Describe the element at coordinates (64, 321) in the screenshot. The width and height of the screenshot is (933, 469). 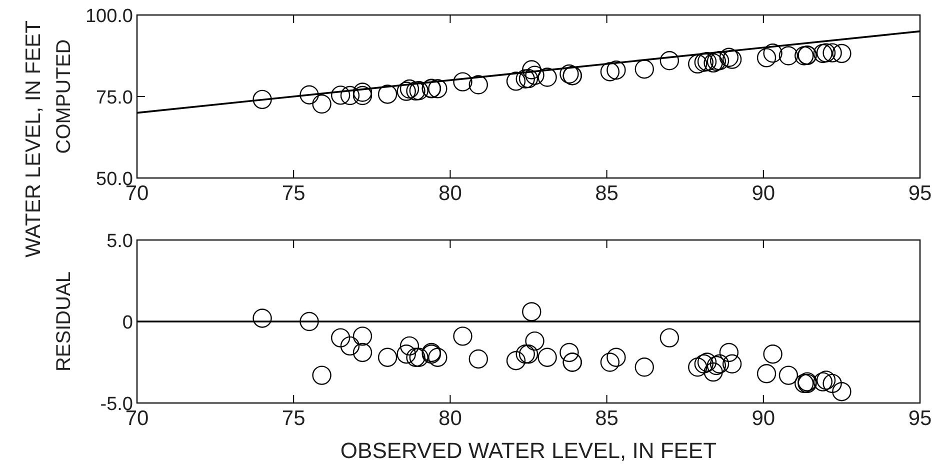
I see `y-axis-title: RESIDUAL` at that location.